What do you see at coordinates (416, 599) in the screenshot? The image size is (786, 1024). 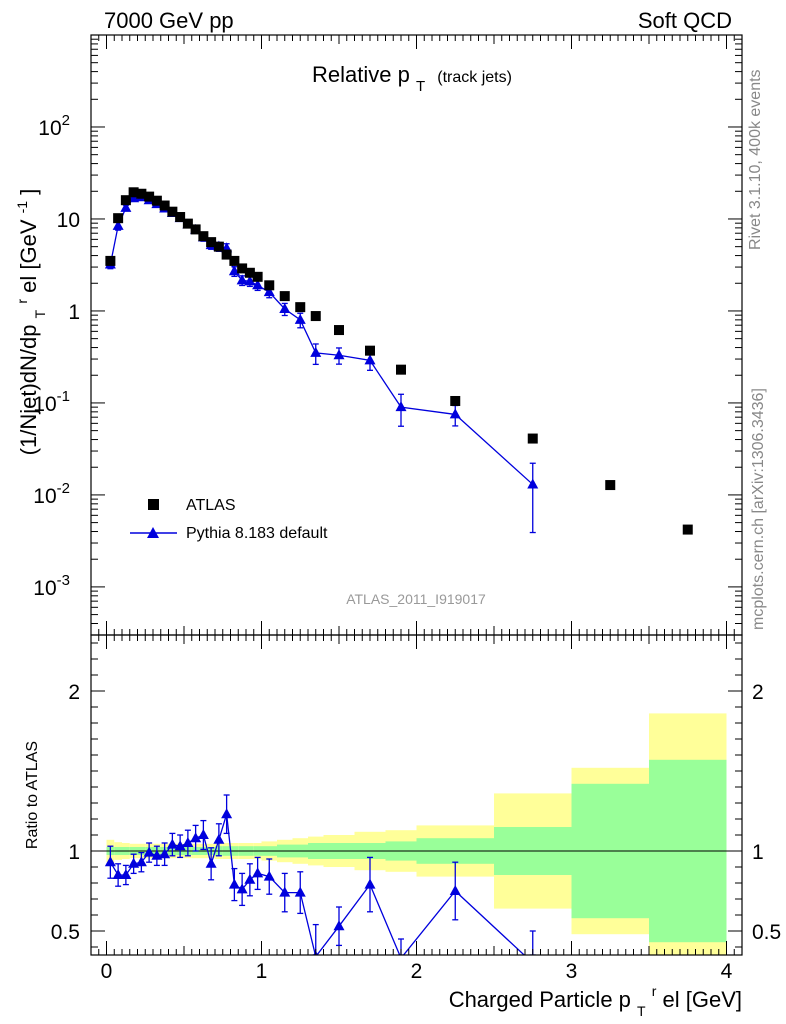 I see `watermark: ATLAS_2011_I919017` at bounding box center [416, 599].